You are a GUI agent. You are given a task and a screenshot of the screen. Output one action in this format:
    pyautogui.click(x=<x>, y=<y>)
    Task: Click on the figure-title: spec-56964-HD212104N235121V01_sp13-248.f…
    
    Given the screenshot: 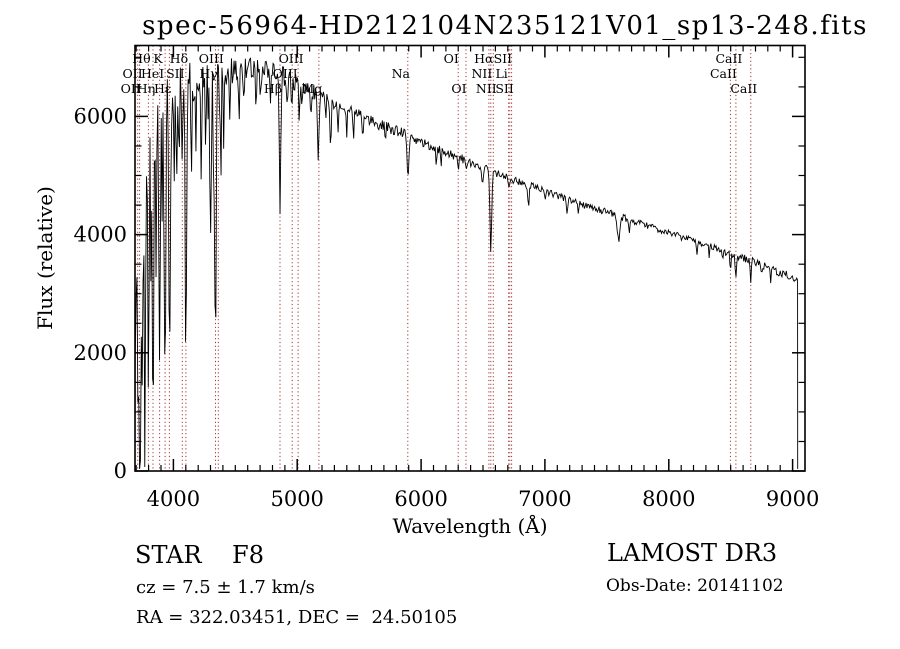 What is the action you would take?
    pyautogui.click(x=505, y=26)
    